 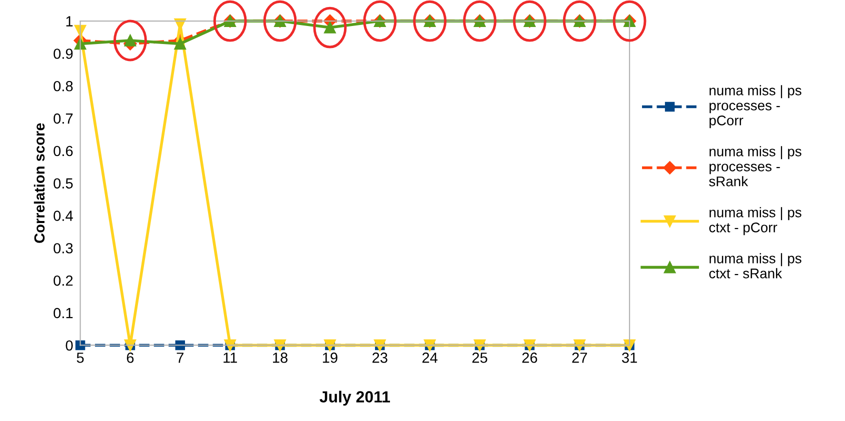 What do you see at coordinates (39, 183) in the screenshot?
I see `y-axis-title: Correlation score` at bounding box center [39, 183].